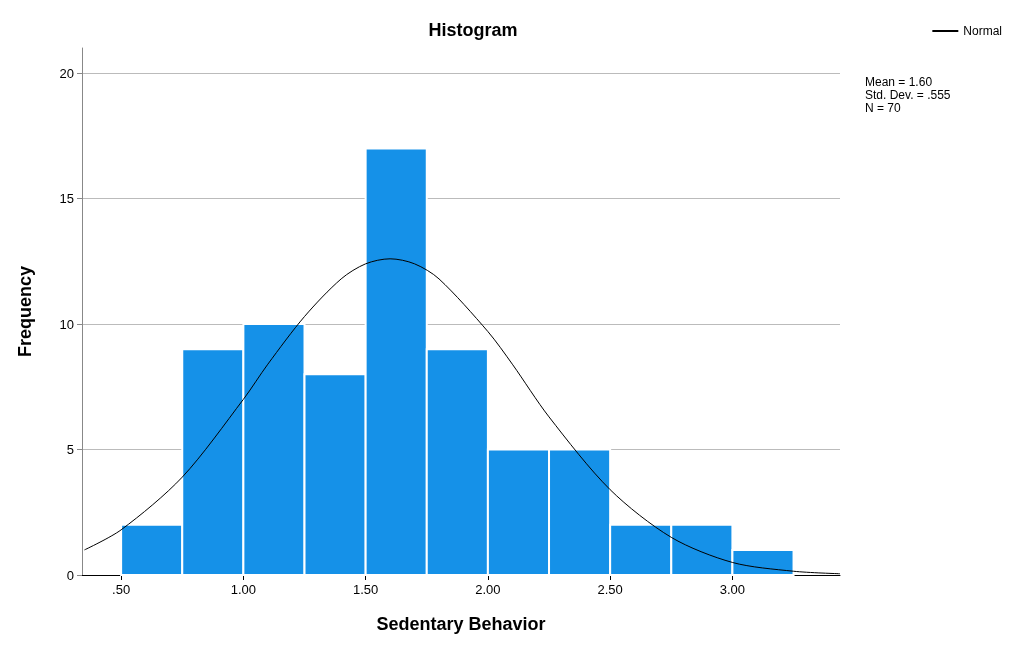 The width and height of the screenshot is (1021, 653). I want to click on x-tick-label: 2.50, so click(610, 589).